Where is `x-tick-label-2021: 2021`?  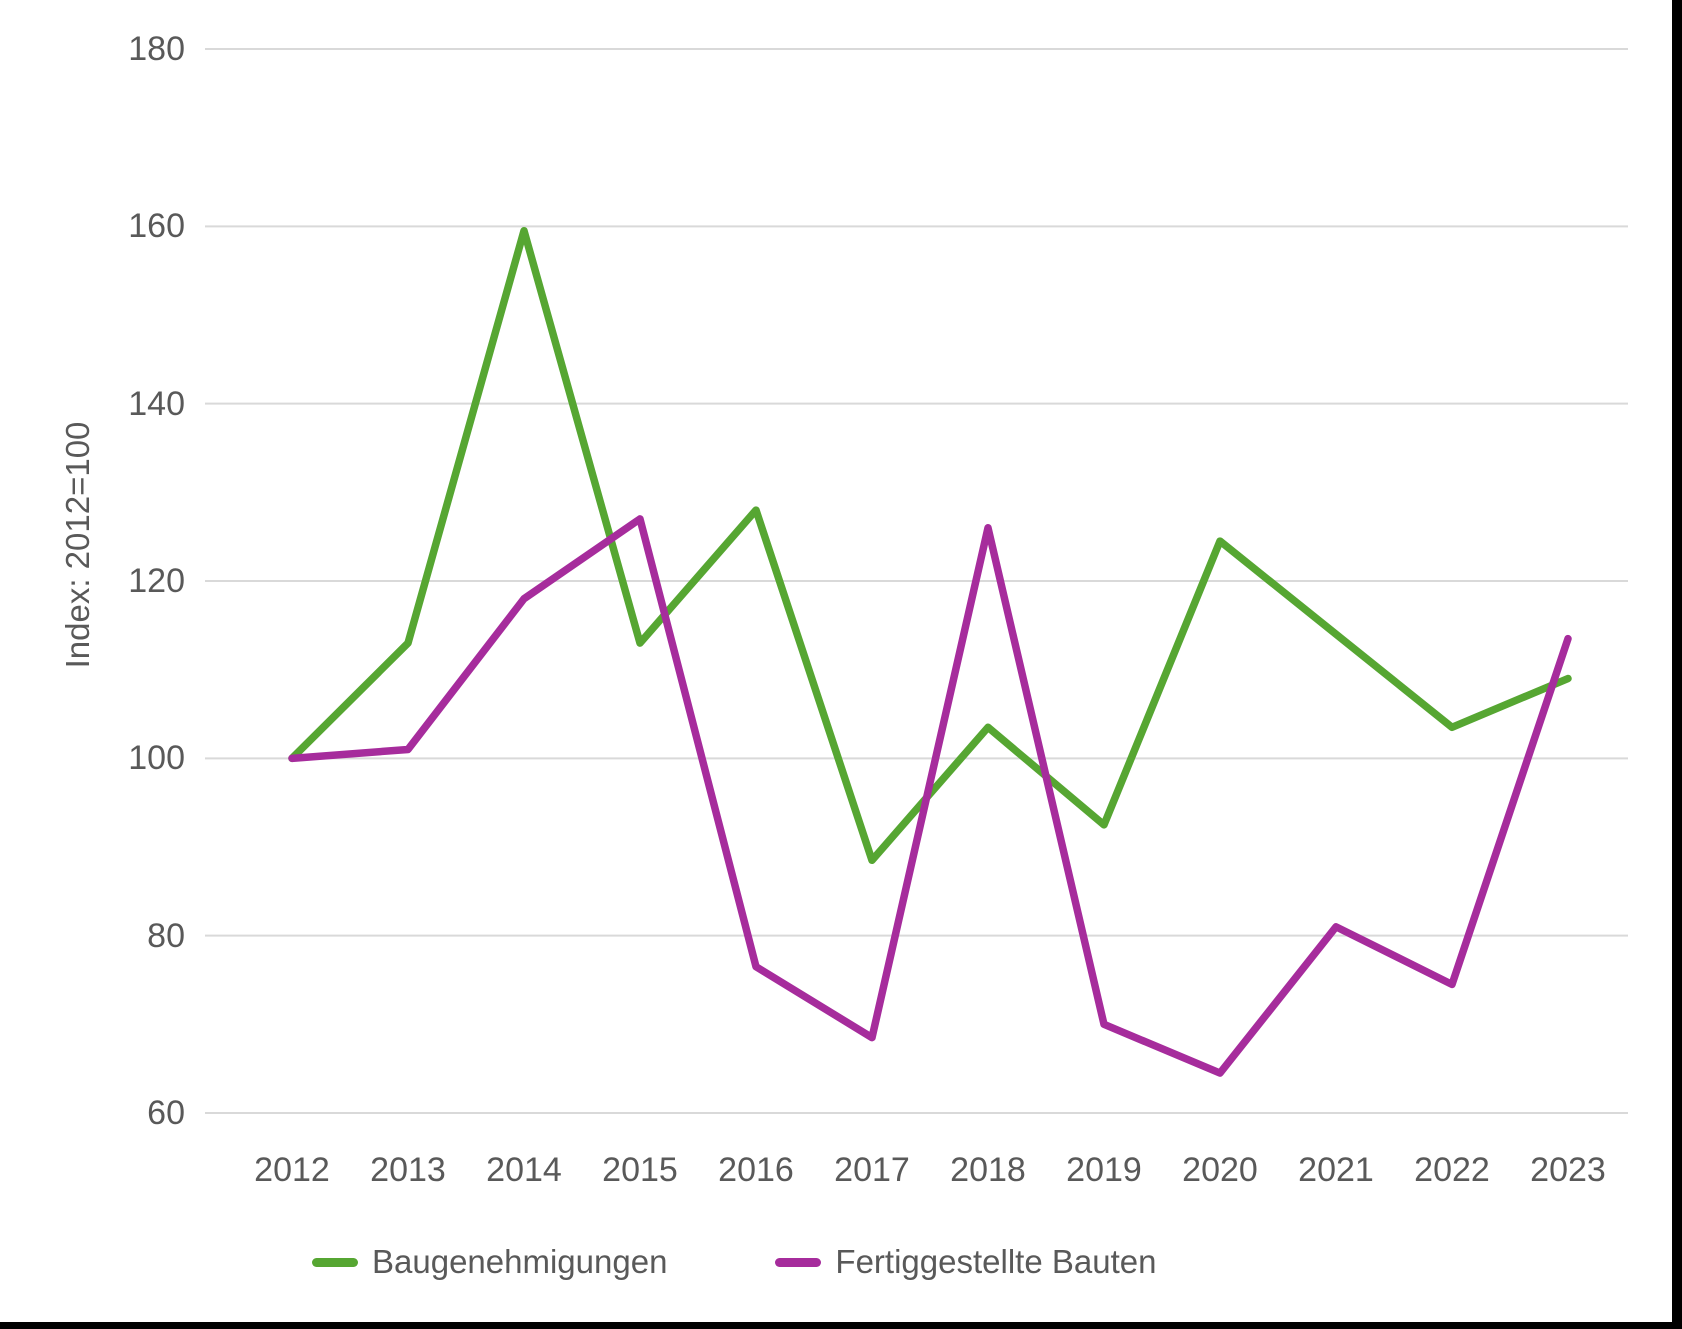 x-tick-label-2021: 2021 is located at coordinates (1336, 1170).